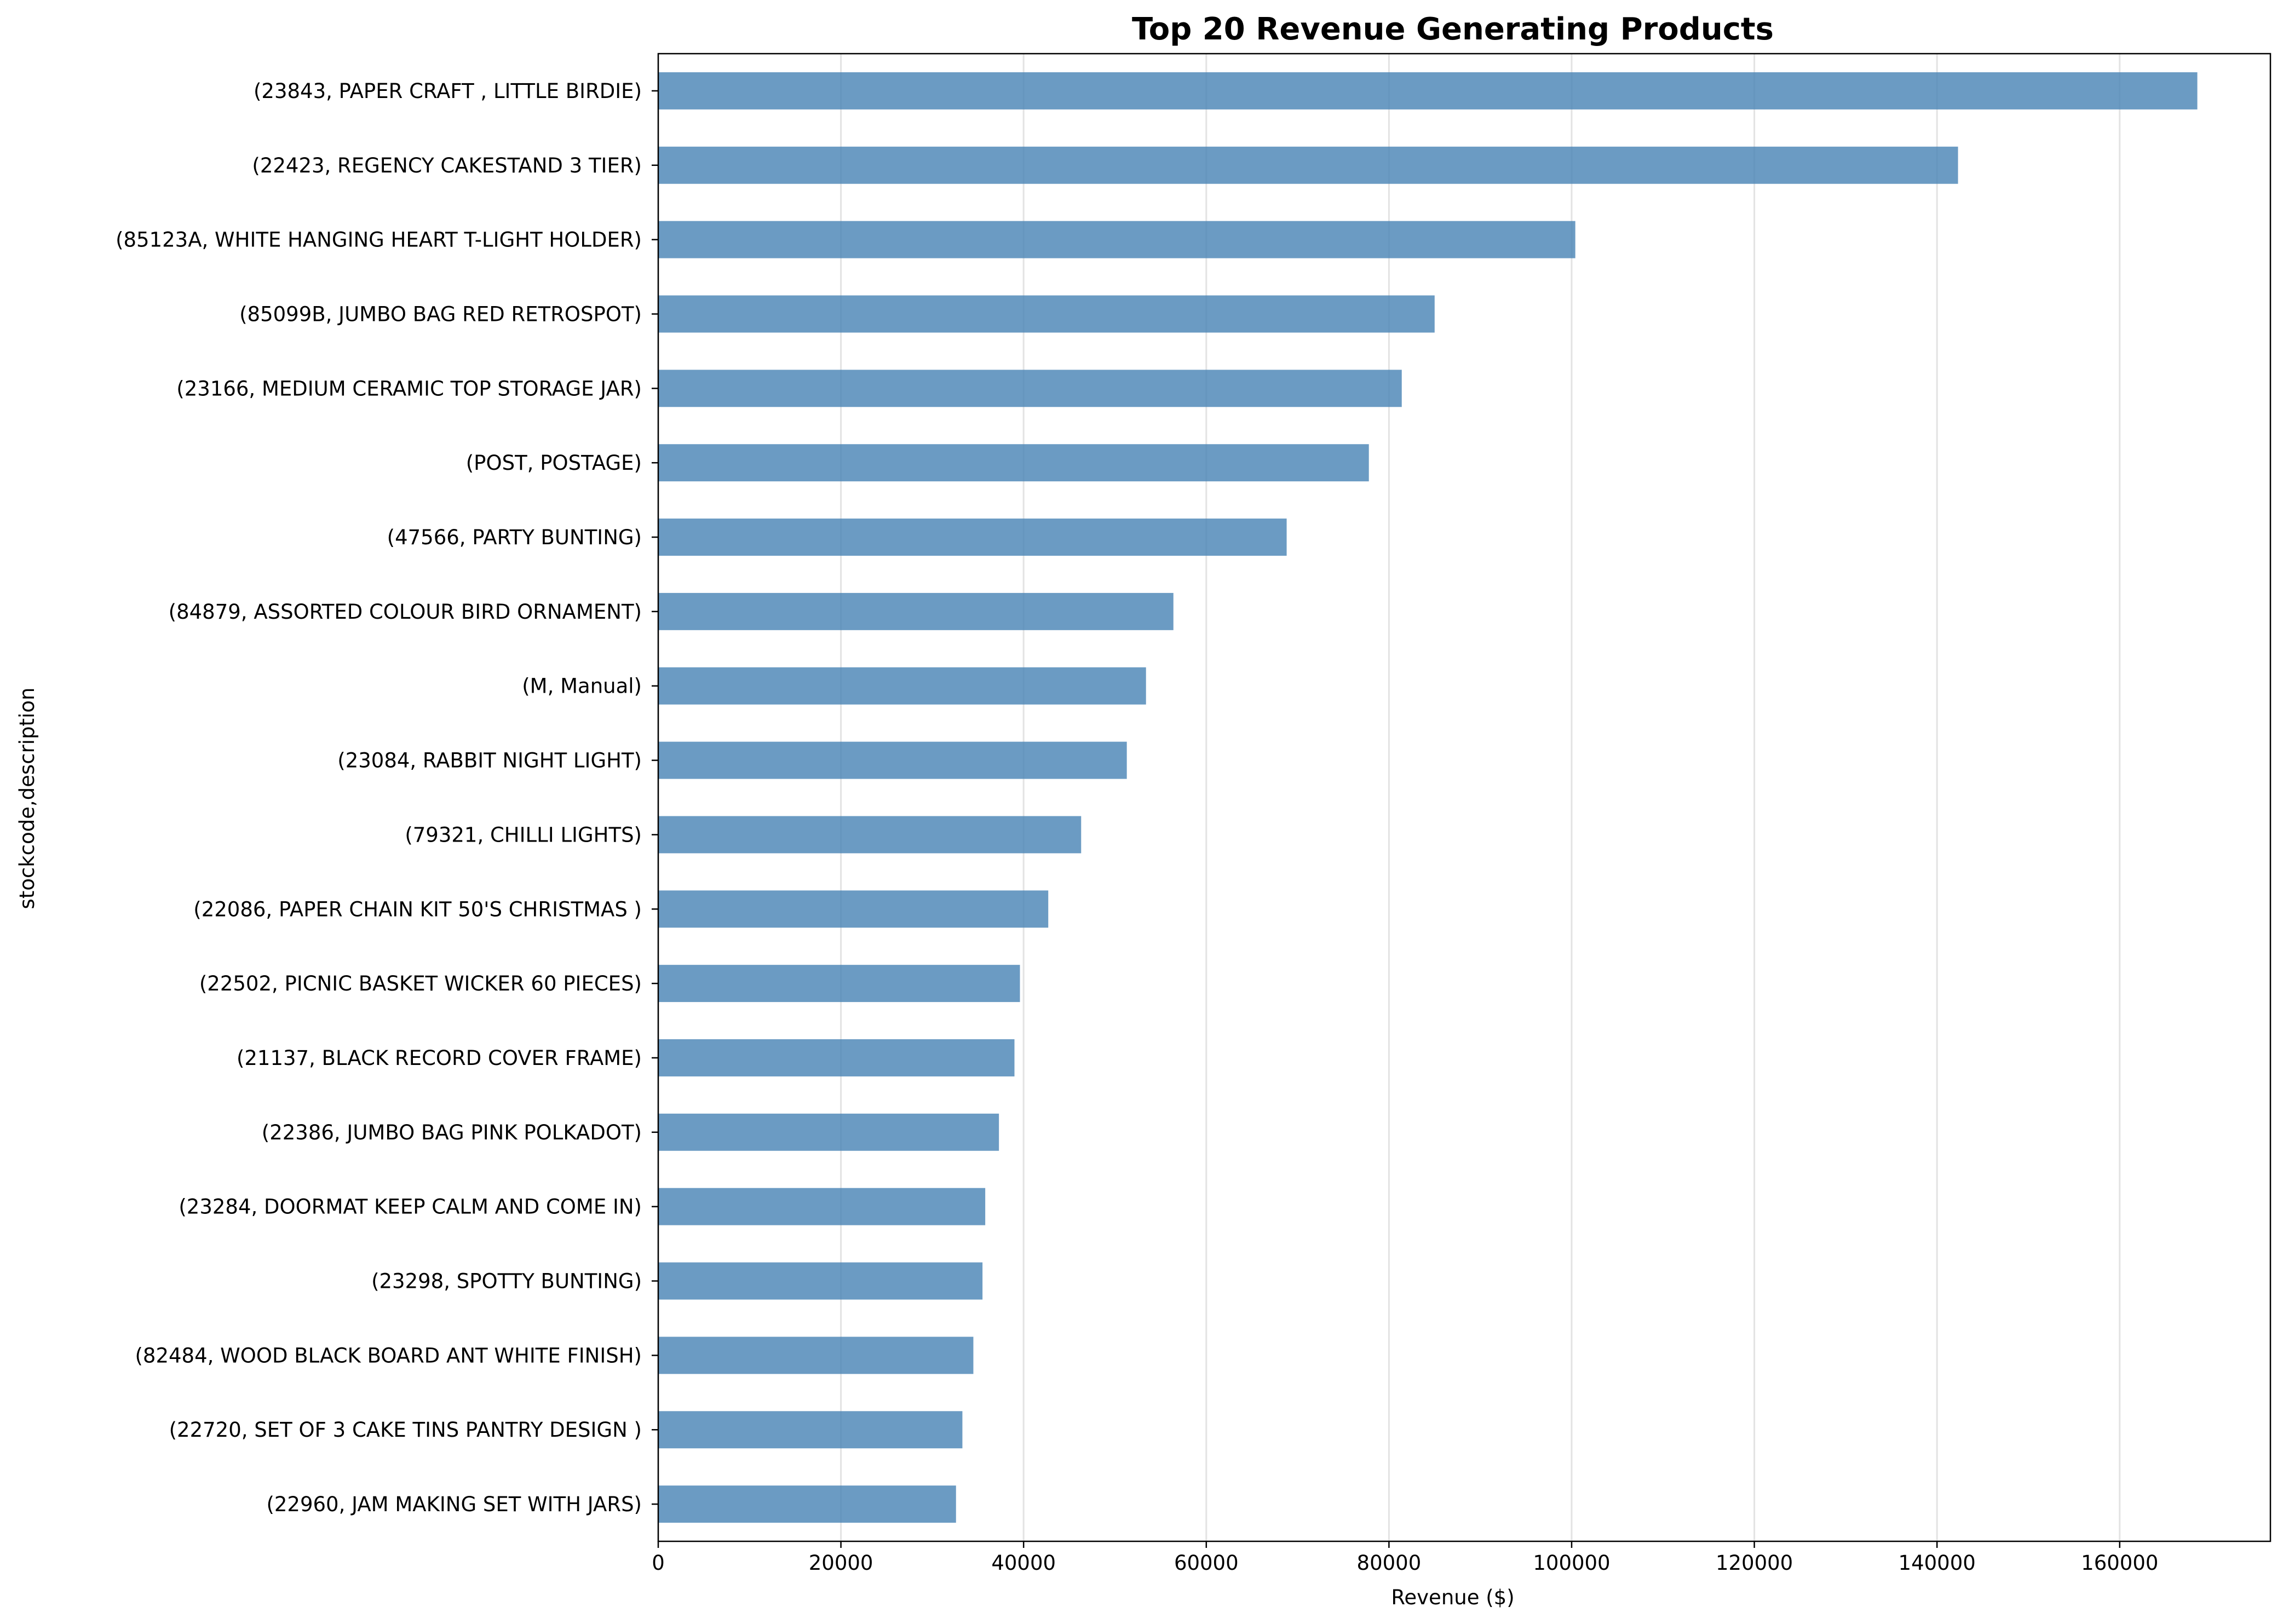  I want to click on x-tick-label: 80000, so click(1389, 1563).